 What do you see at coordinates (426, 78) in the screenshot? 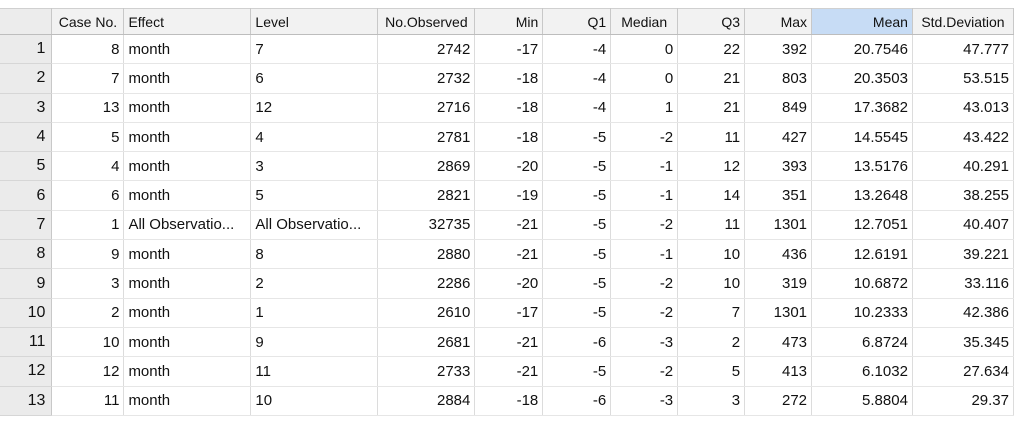
I see `cell-no-observed: 2732` at bounding box center [426, 78].